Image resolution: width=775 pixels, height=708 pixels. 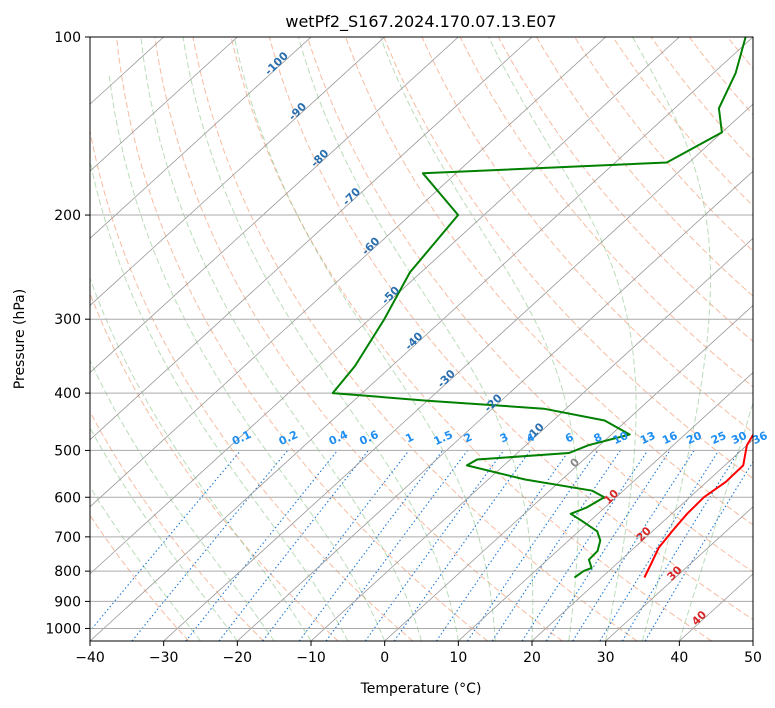 I want to click on mixing-ratio-label: 36, so click(x=760, y=438).